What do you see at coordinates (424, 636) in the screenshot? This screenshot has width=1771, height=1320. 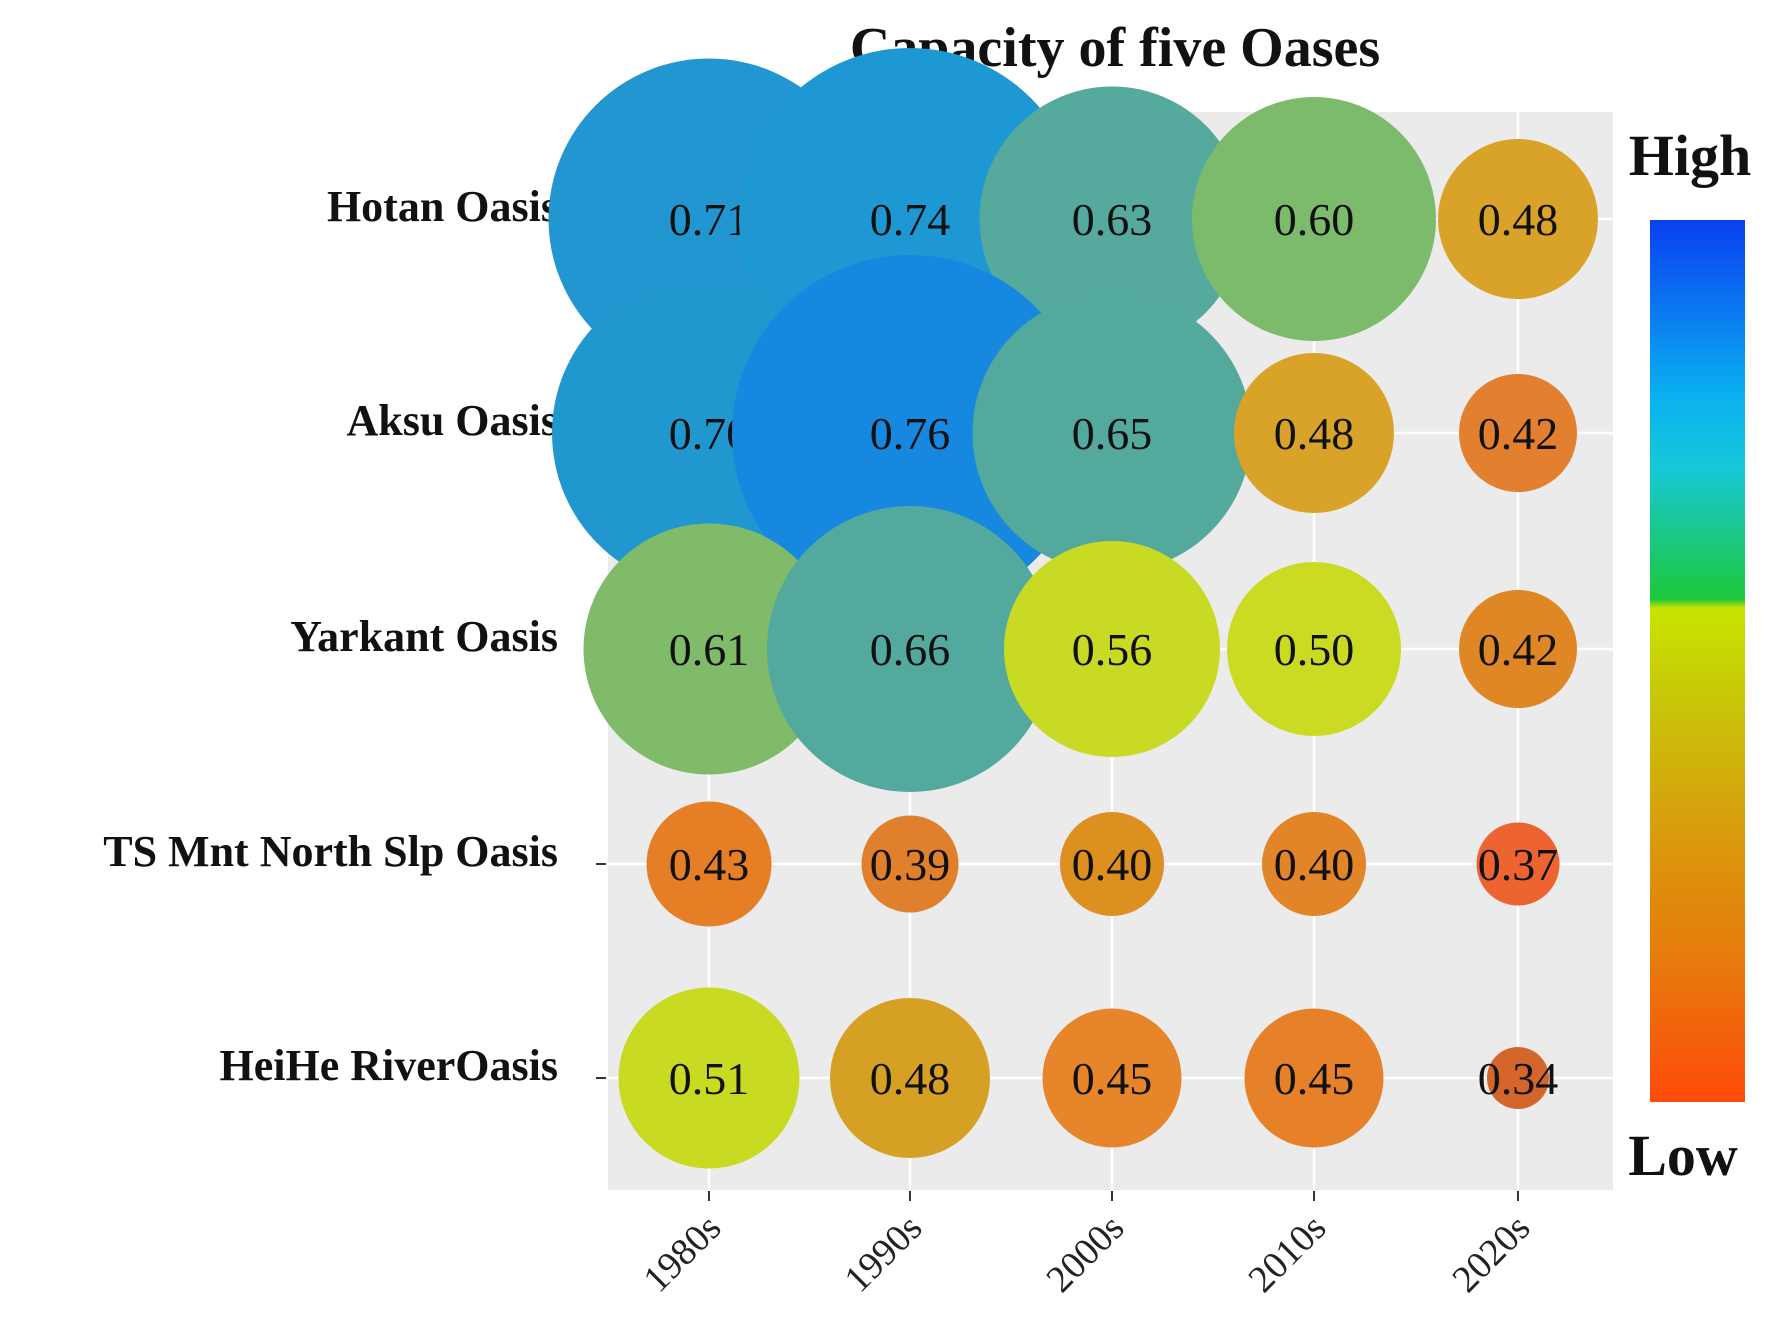 I see `y-tick-label: Yarkant Oasis` at bounding box center [424, 636].